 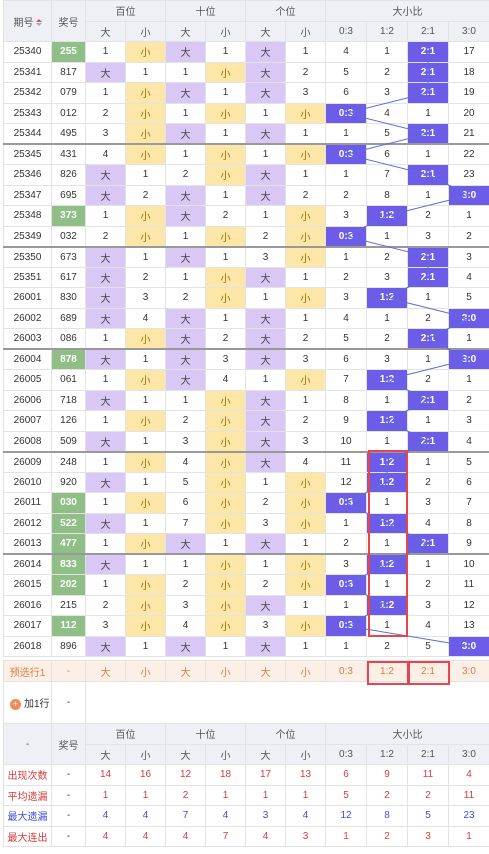 What do you see at coordinates (305, 461) in the screenshot?
I see `digit-cell: 4` at bounding box center [305, 461].